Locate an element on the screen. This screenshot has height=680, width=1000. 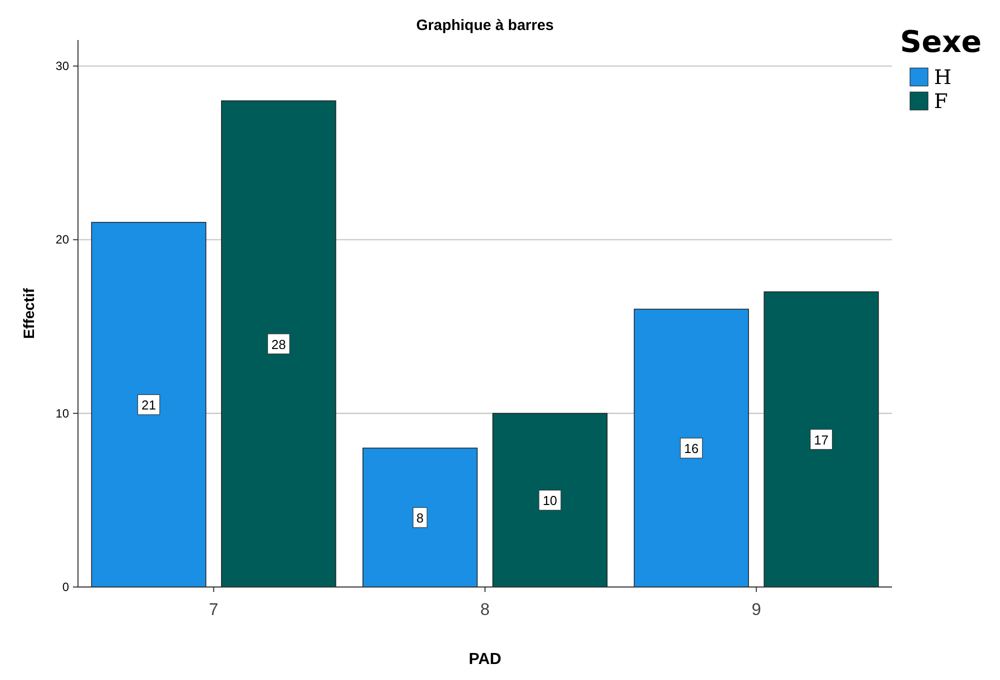
legend-label: H is located at coordinates (943, 77).